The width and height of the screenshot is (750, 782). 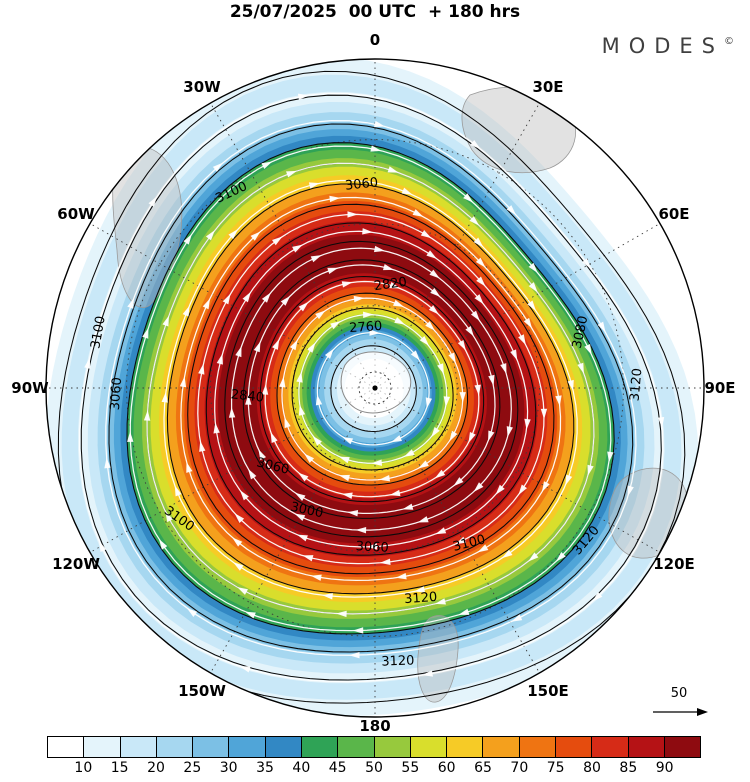 I want to click on contour-label: 3080, so click(x=581, y=332).